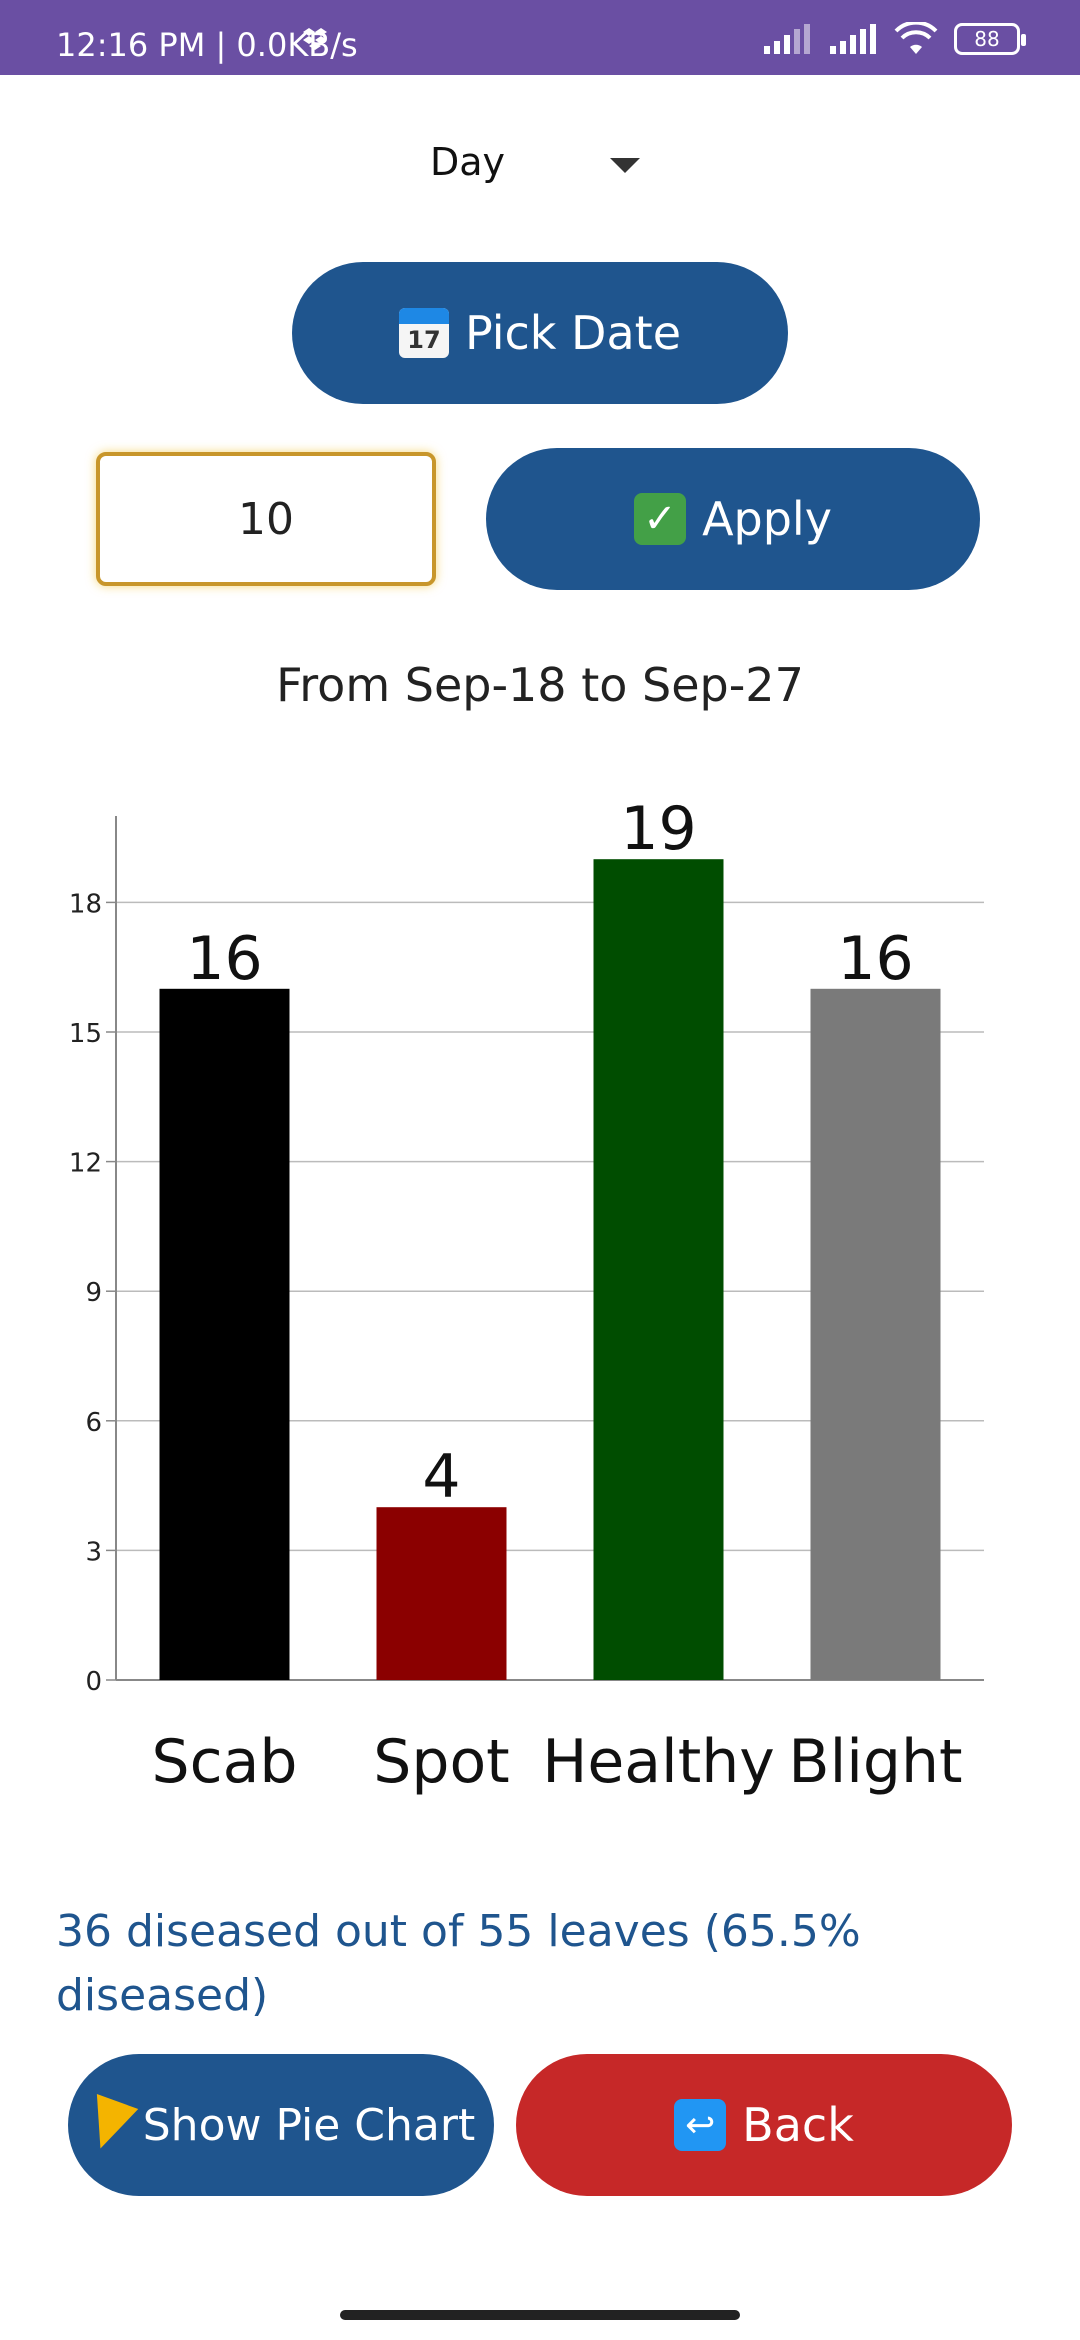  I want to click on back-button: ↩ Back, so click(764, 2125).